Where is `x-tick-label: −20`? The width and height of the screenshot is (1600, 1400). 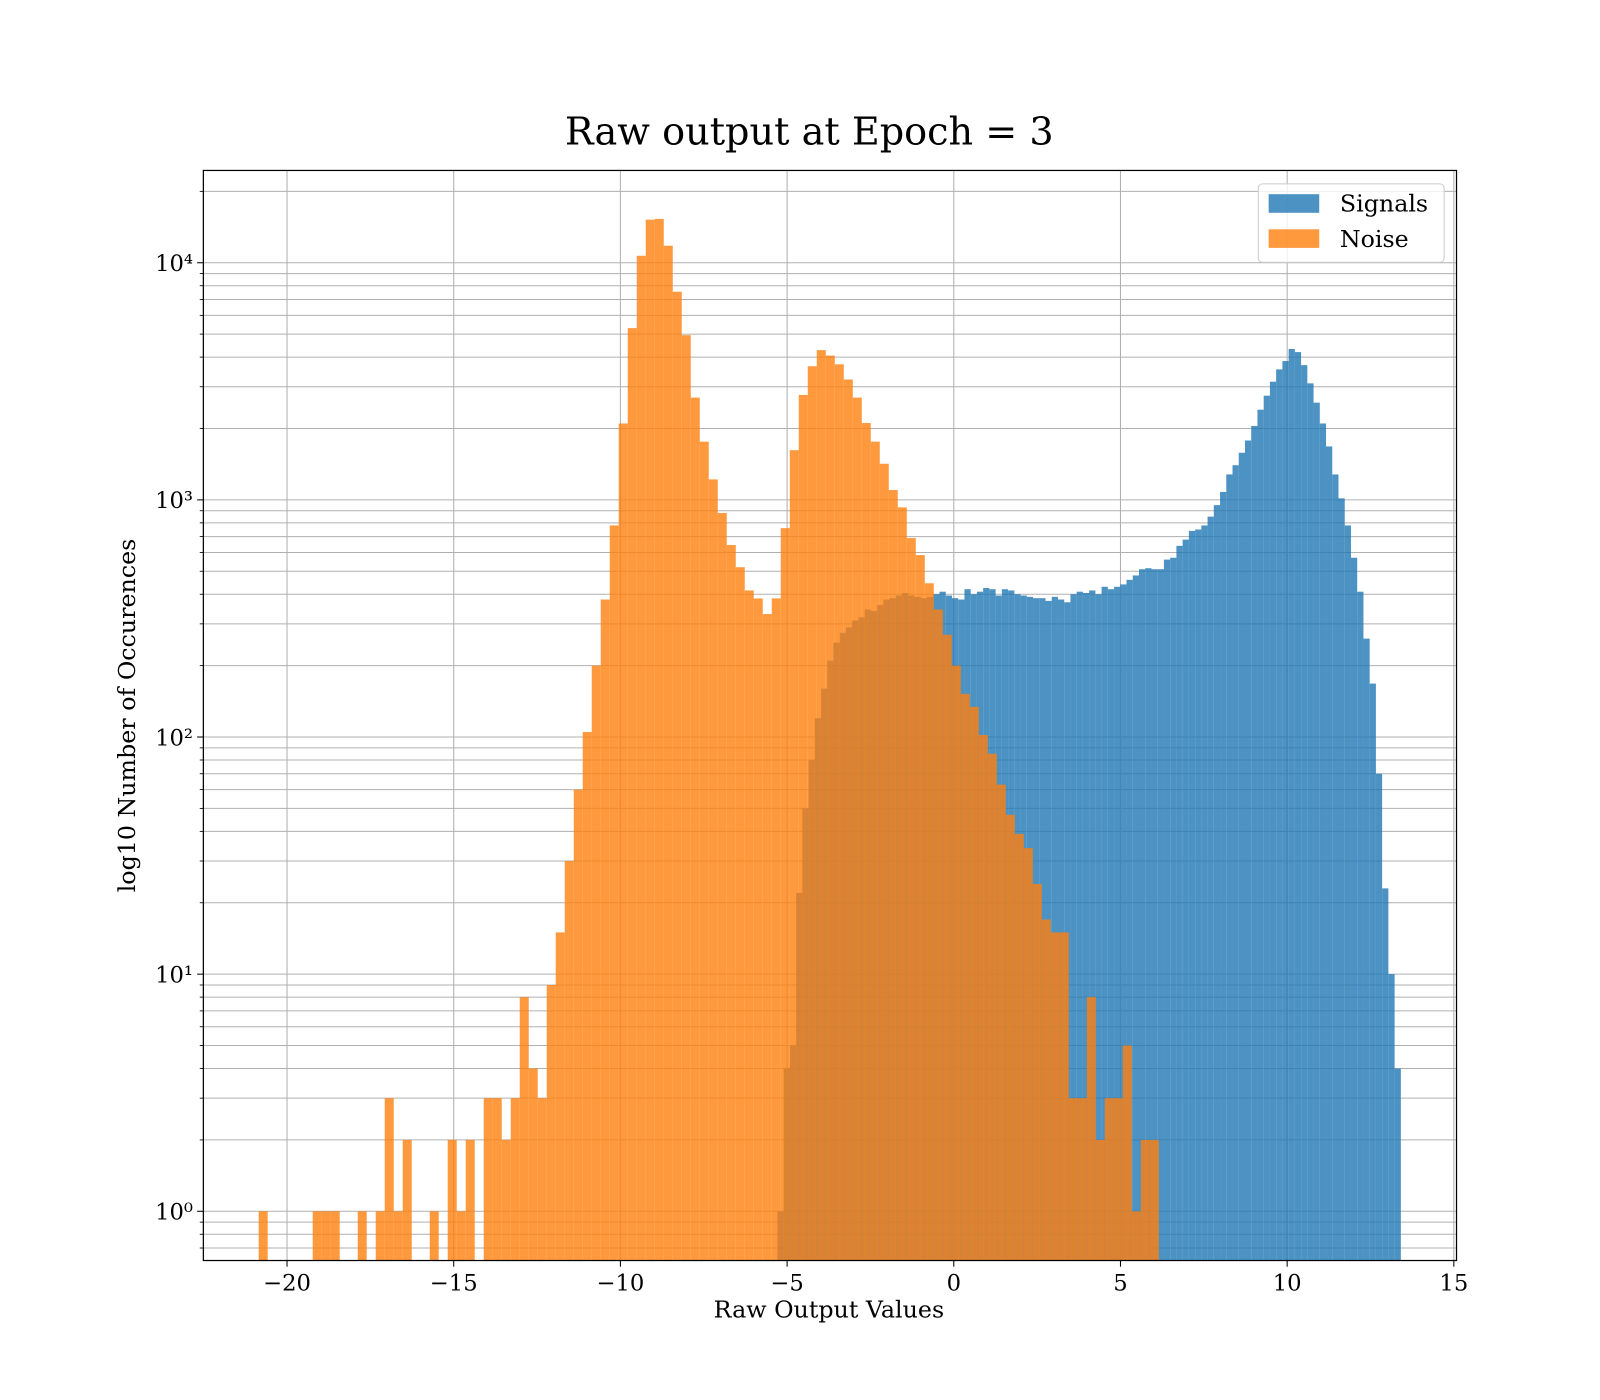 x-tick-label: −20 is located at coordinates (287, 1283).